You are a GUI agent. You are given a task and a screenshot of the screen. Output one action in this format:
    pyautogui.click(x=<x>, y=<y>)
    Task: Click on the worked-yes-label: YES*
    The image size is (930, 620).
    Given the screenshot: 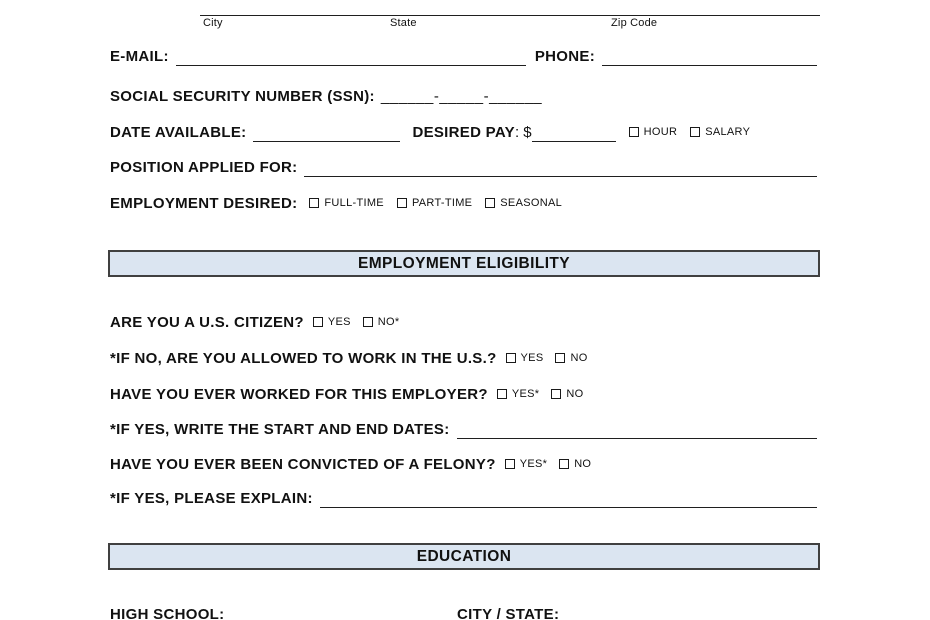 What is the action you would take?
    pyautogui.click(x=525, y=394)
    